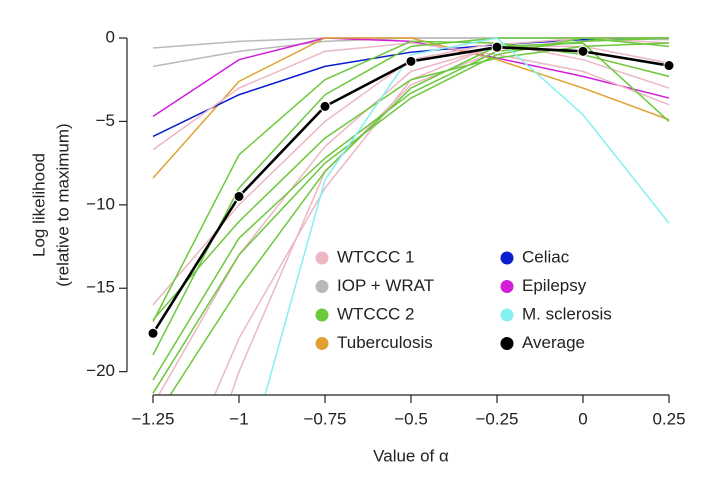 The image size is (705, 484). I want to click on x-axis-label: Value of α, so click(411, 455).